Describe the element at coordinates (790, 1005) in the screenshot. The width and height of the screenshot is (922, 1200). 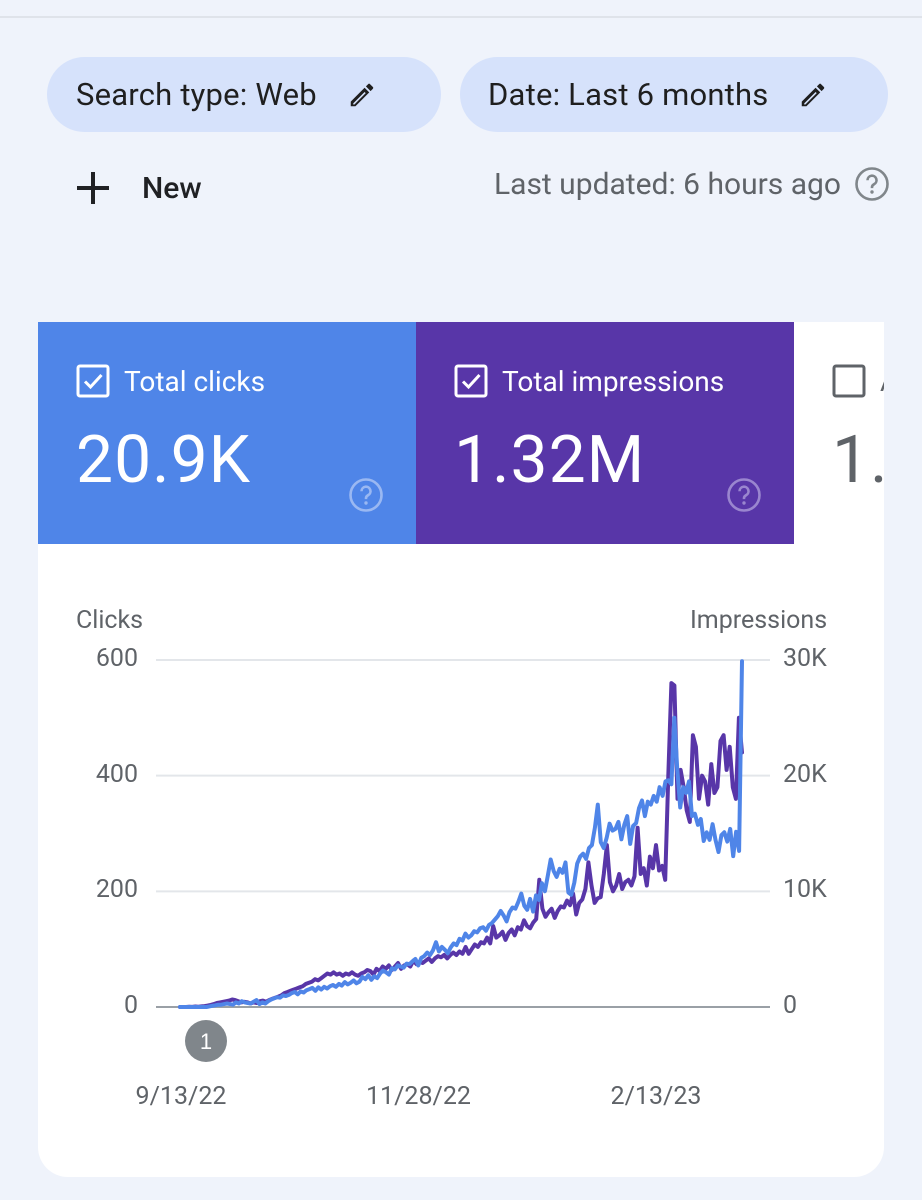
I see `right-axis-tick-label: 0` at that location.